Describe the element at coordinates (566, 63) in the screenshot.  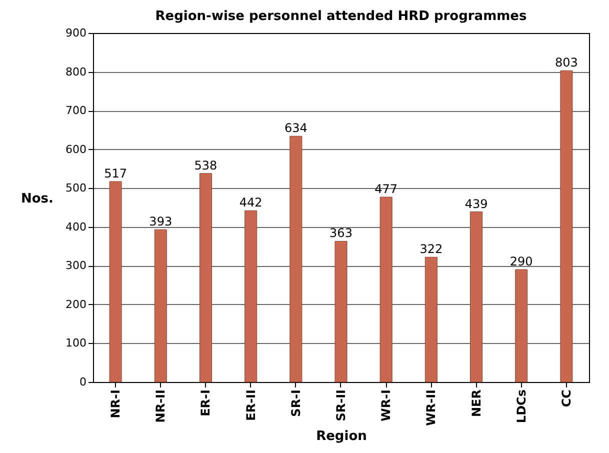
I see `data-label: 803` at that location.